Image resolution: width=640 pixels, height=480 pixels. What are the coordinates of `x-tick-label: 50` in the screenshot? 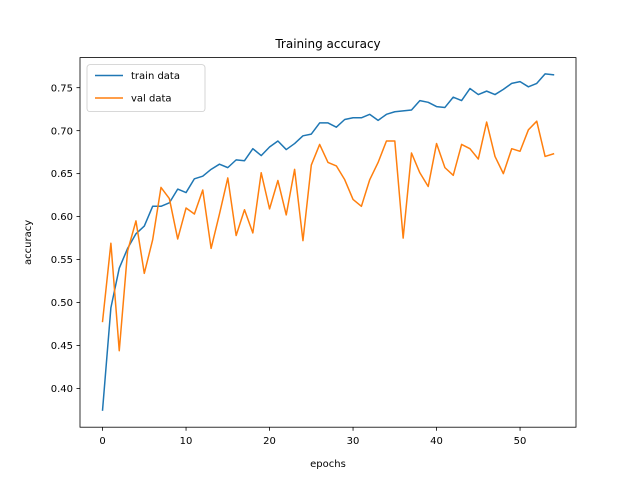 It's located at (520, 441).